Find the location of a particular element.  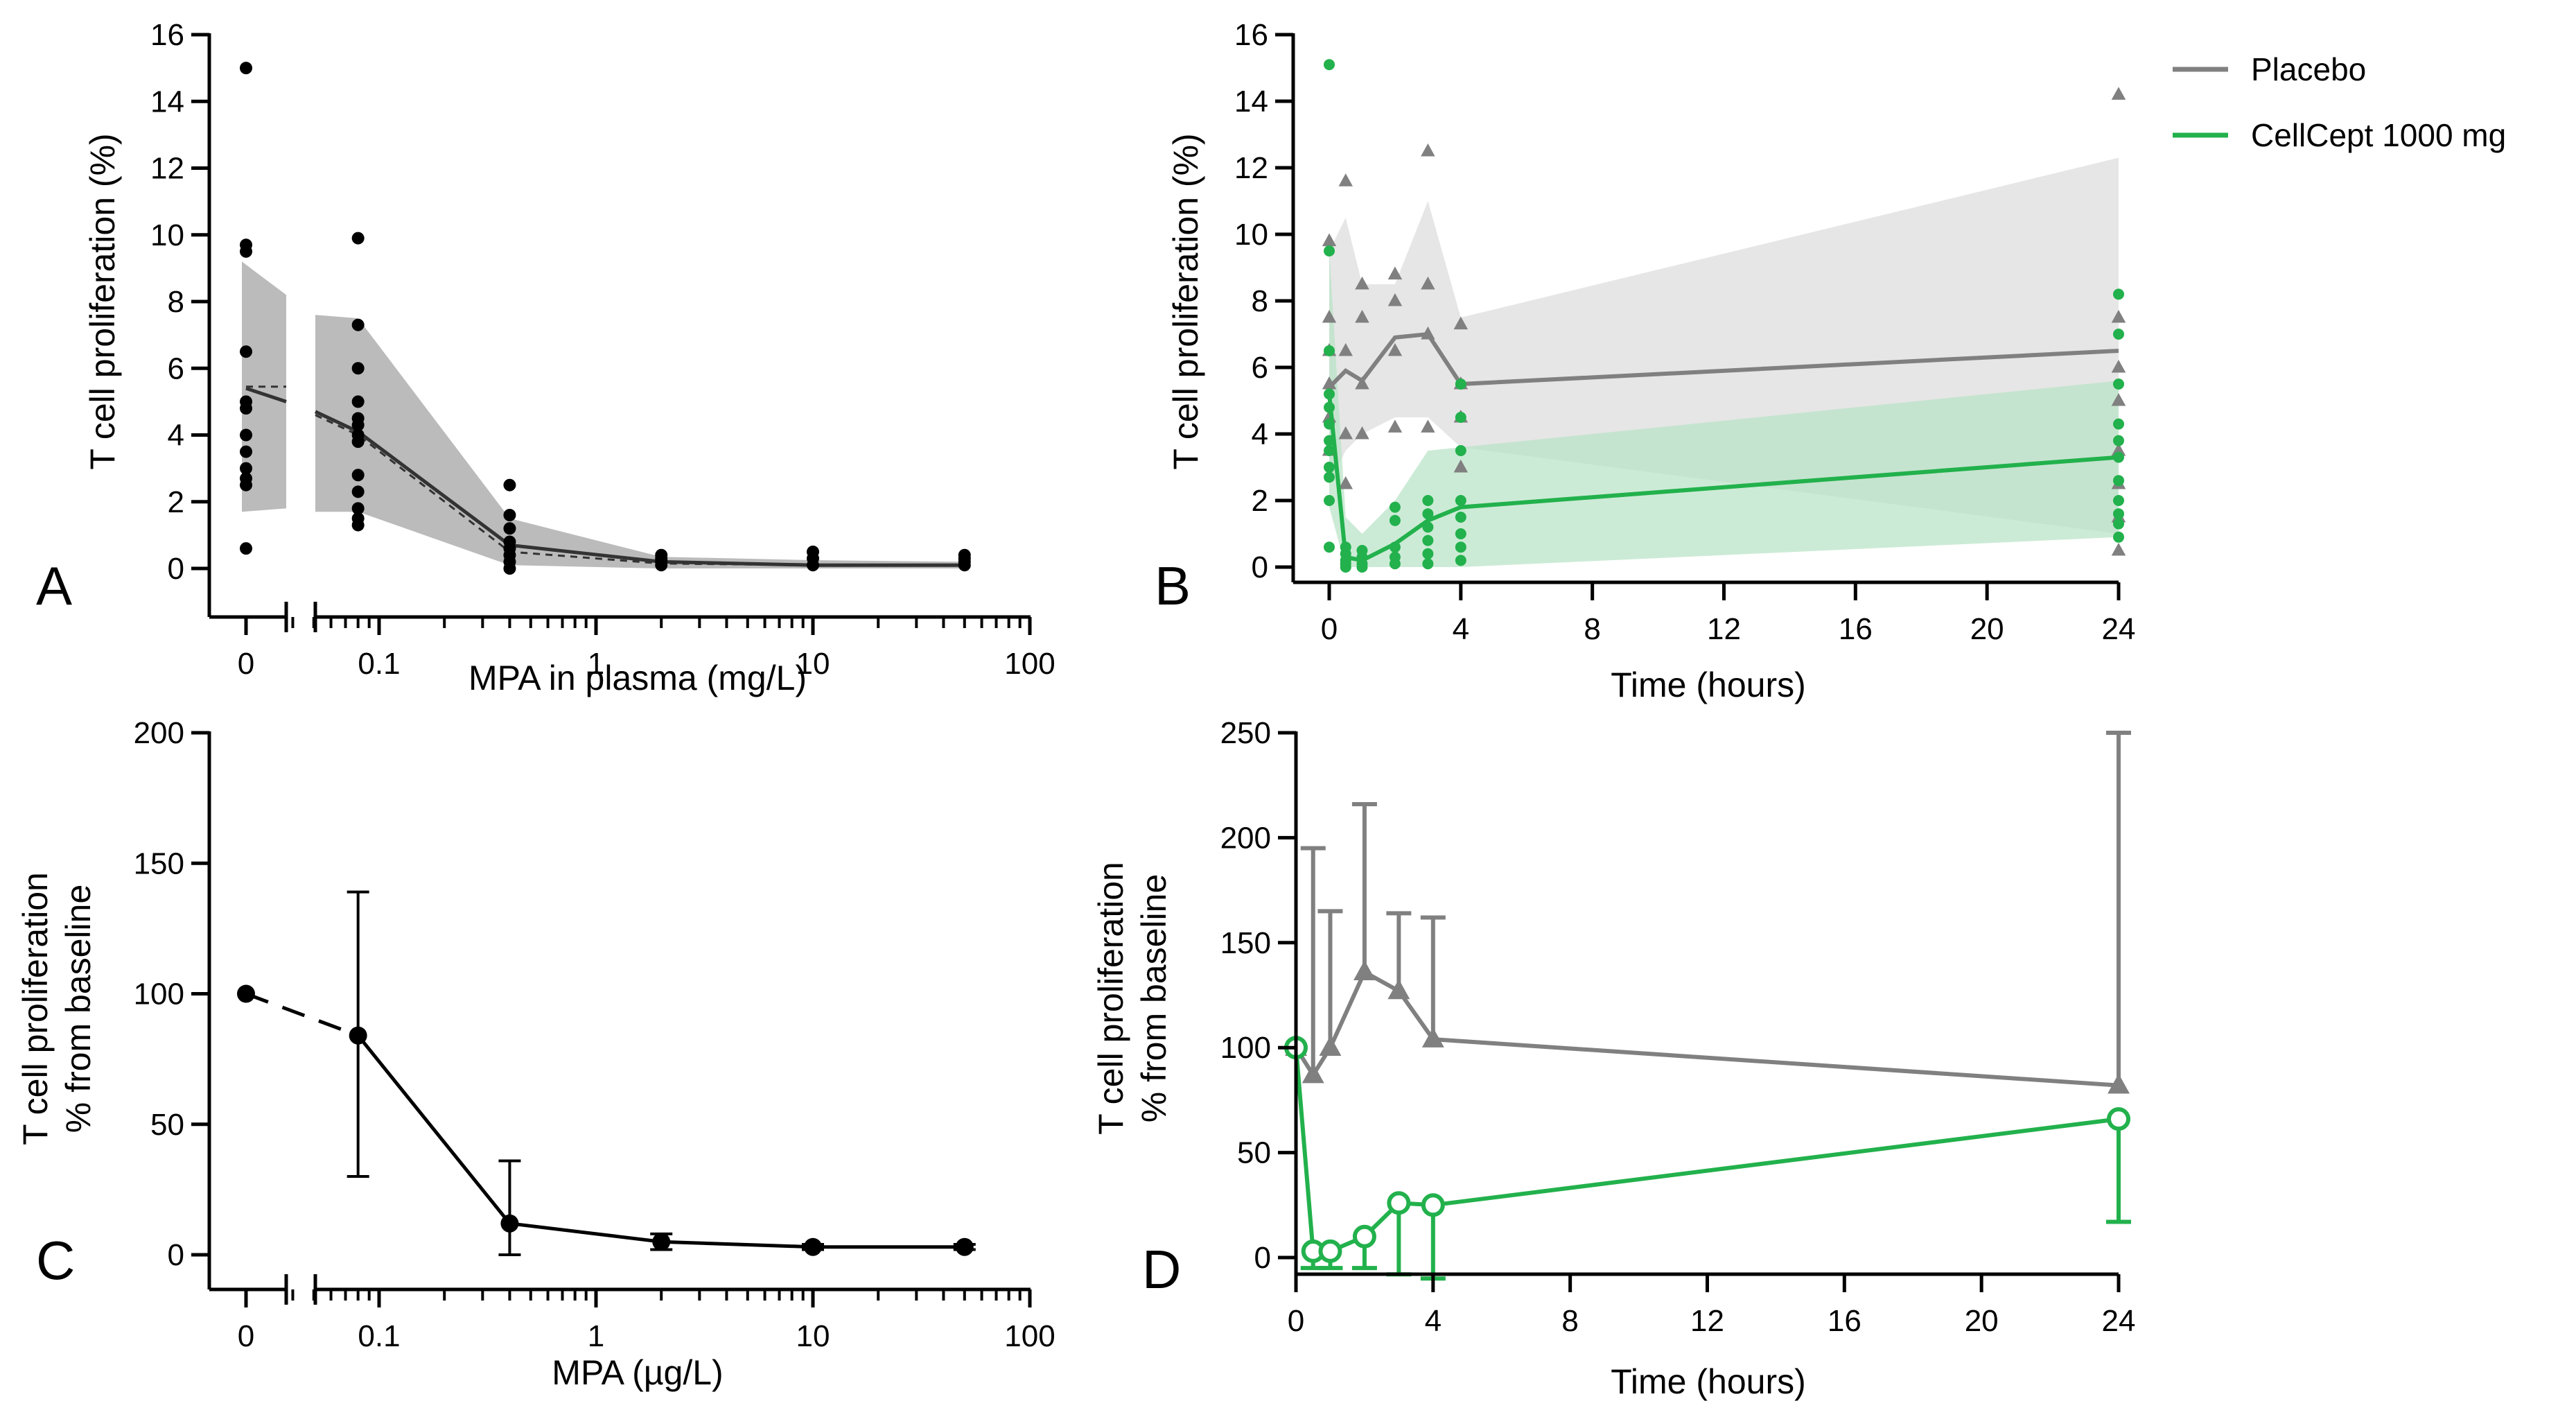

panel-a-y-tick-label: 10 is located at coordinates (167, 235).